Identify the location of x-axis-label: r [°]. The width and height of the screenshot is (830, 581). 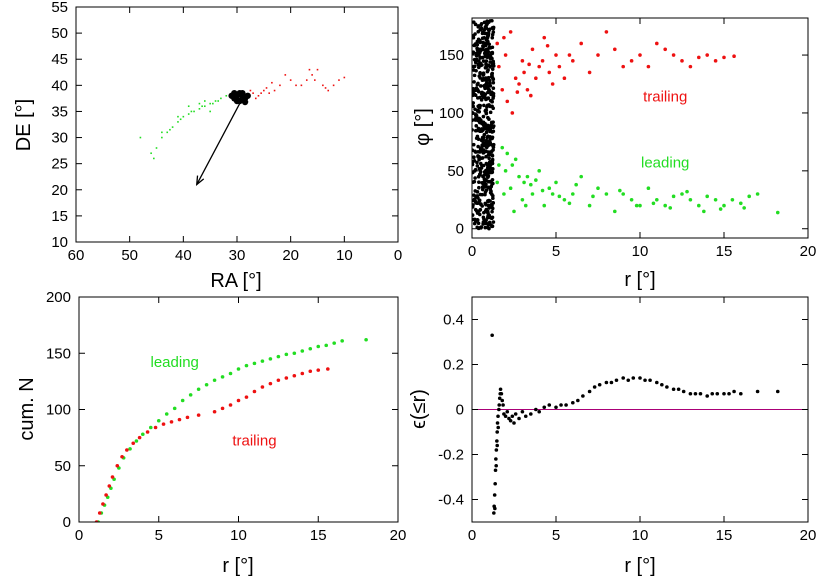
(639, 566).